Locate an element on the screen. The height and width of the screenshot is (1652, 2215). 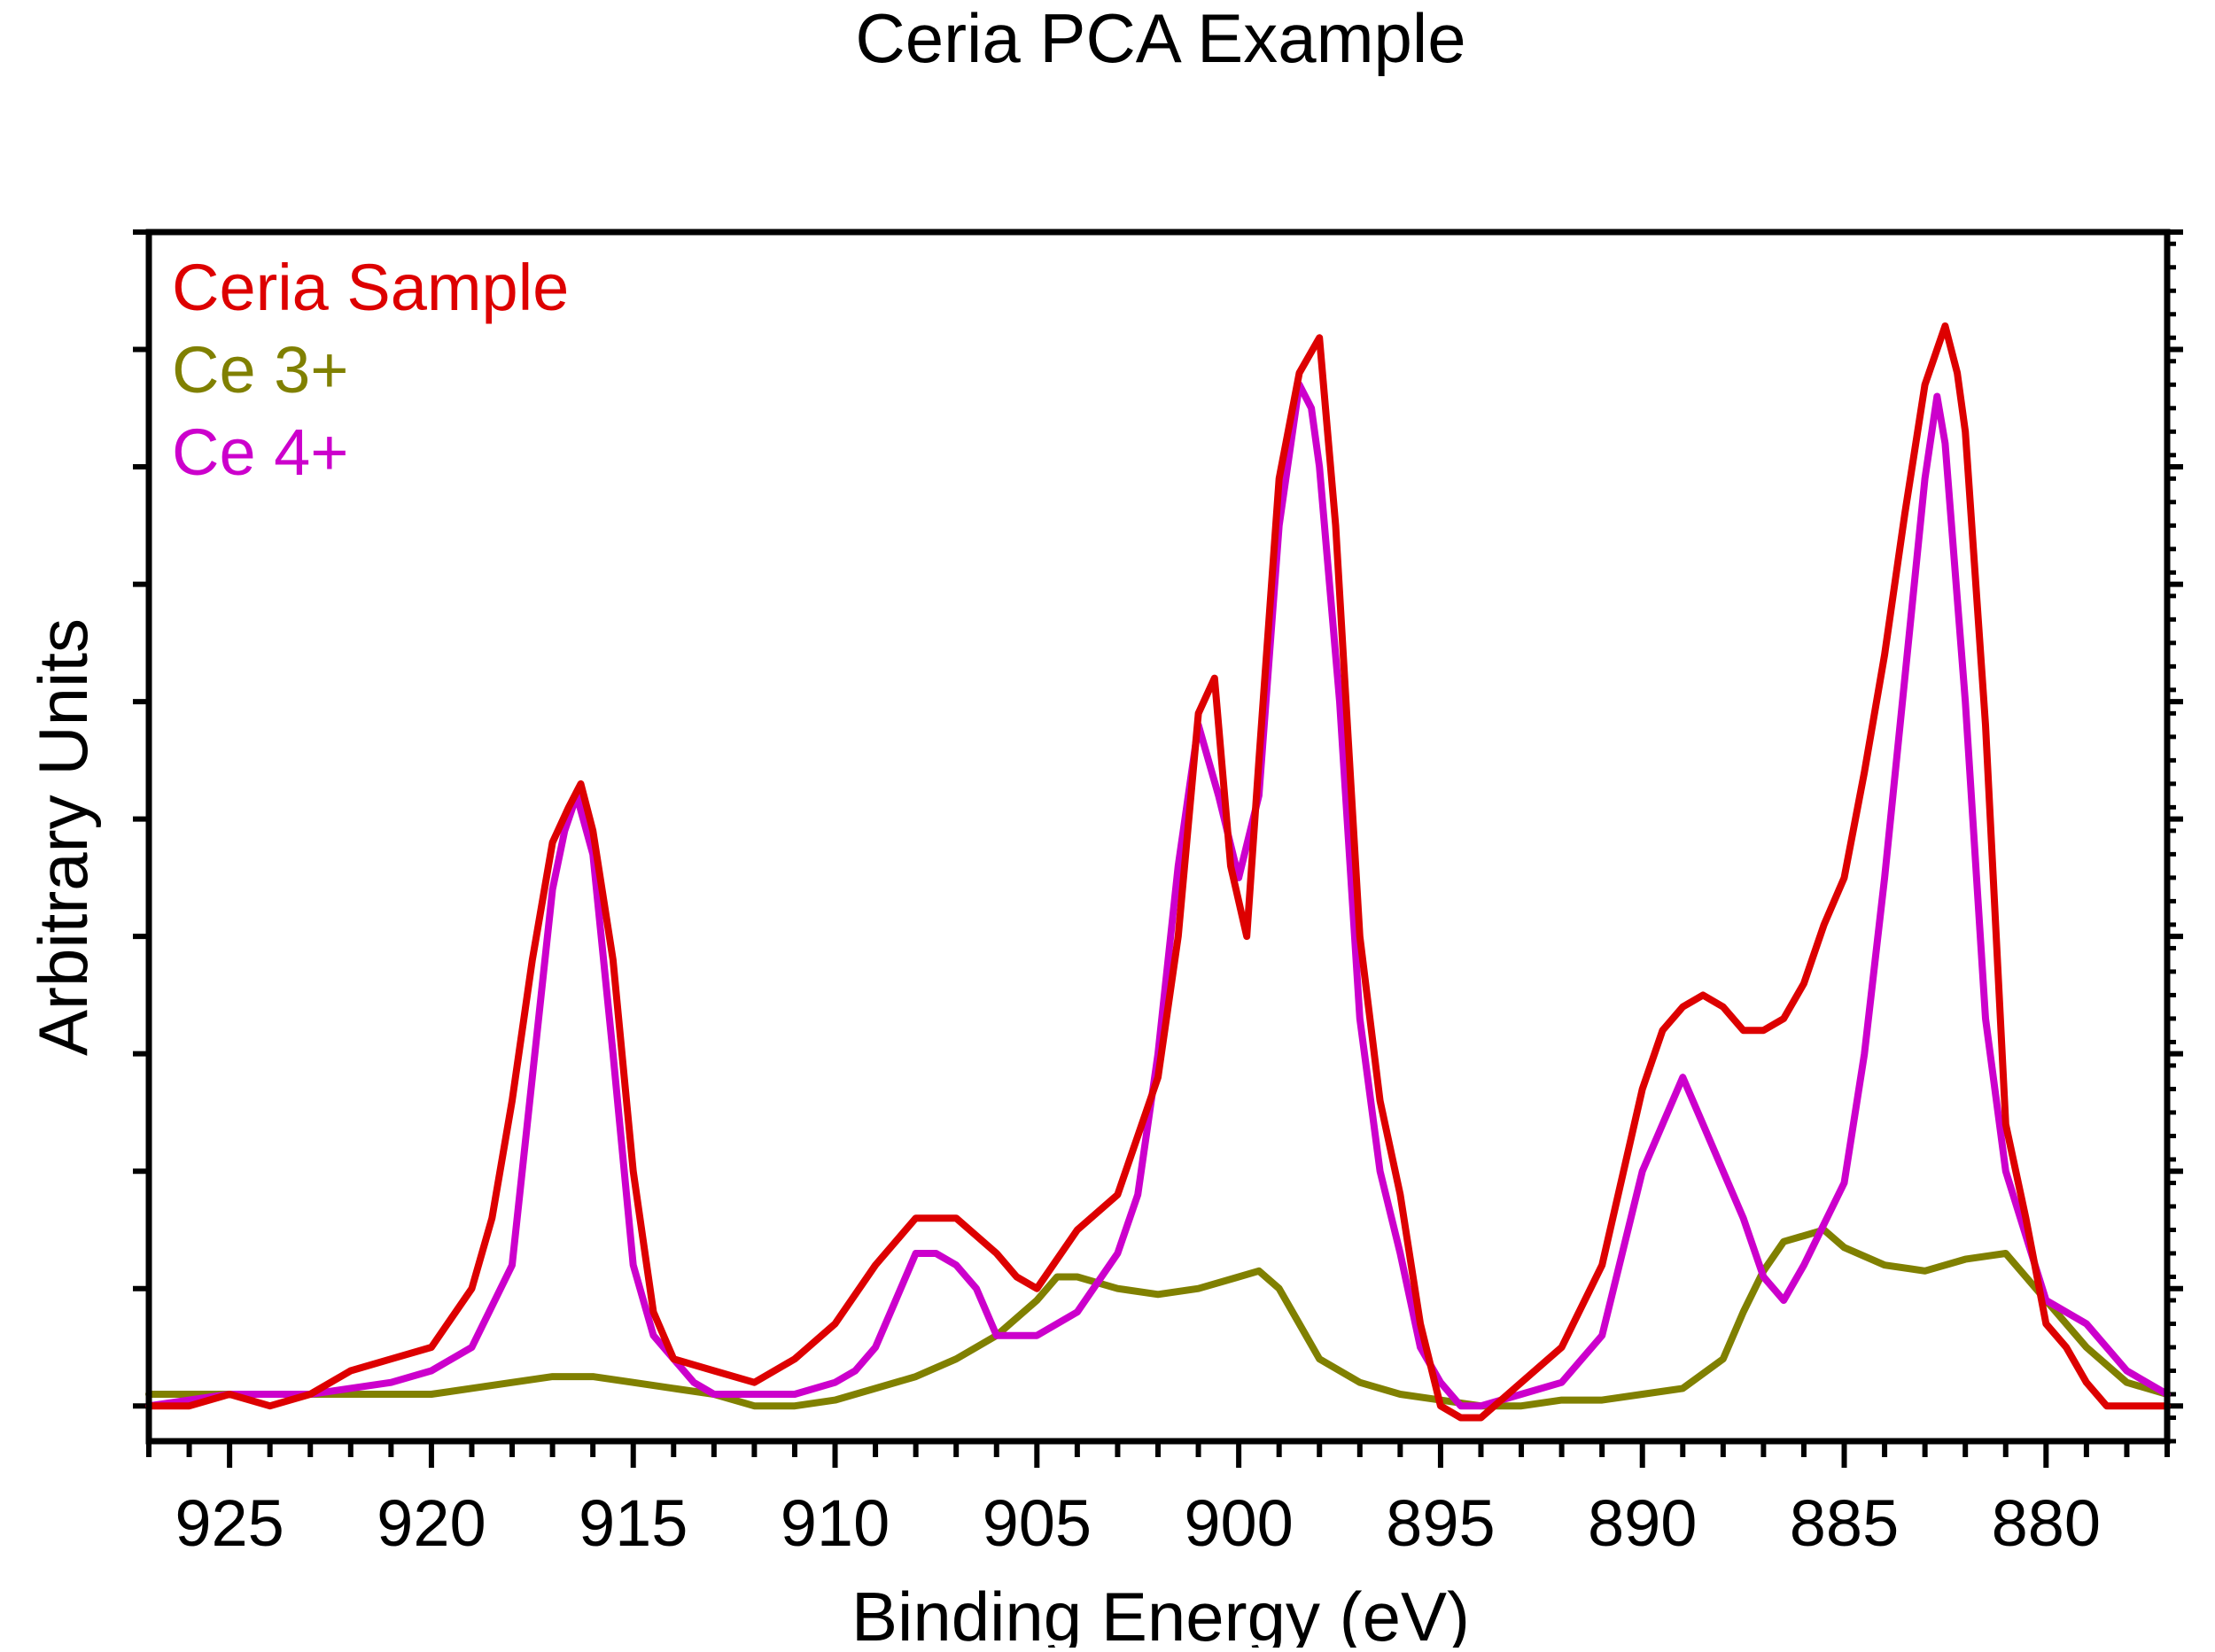
x-tick-label: 910 is located at coordinates (836, 1523).